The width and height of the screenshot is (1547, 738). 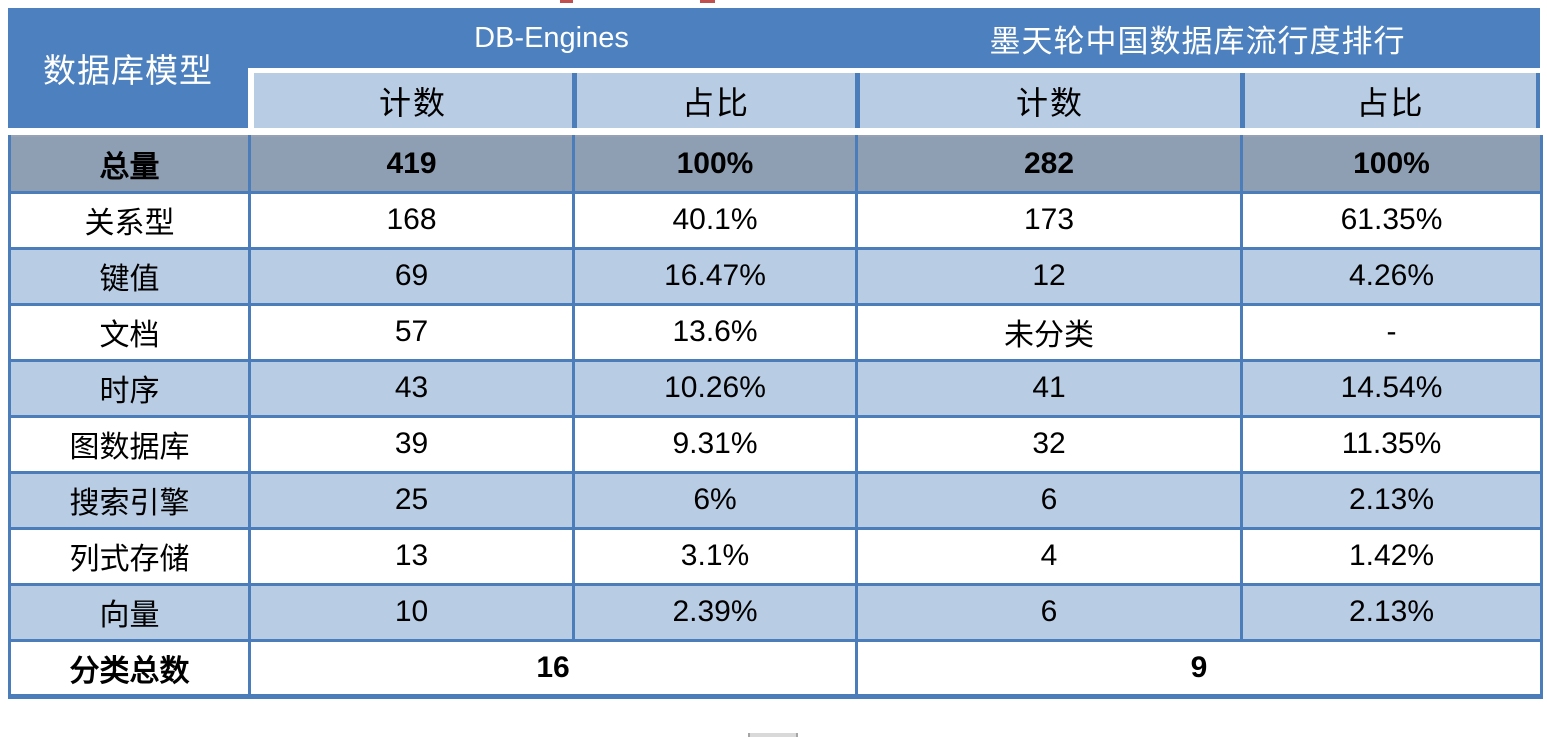 What do you see at coordinates (129, 164) in the screenshot?
I see `row-label: 总量` at bounding box center [129, 164].